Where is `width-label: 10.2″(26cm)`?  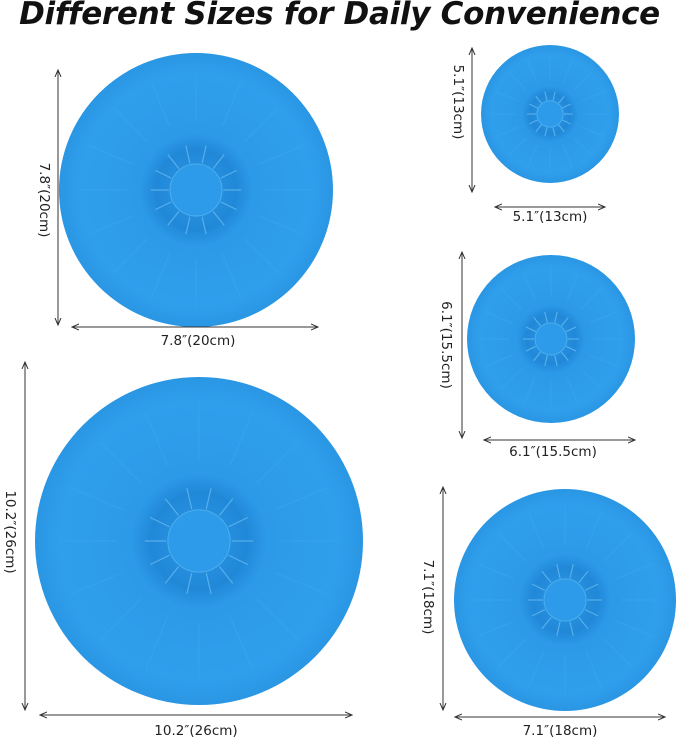
width-label: 10.2″(26cm) is located at coordinates (195, 731).